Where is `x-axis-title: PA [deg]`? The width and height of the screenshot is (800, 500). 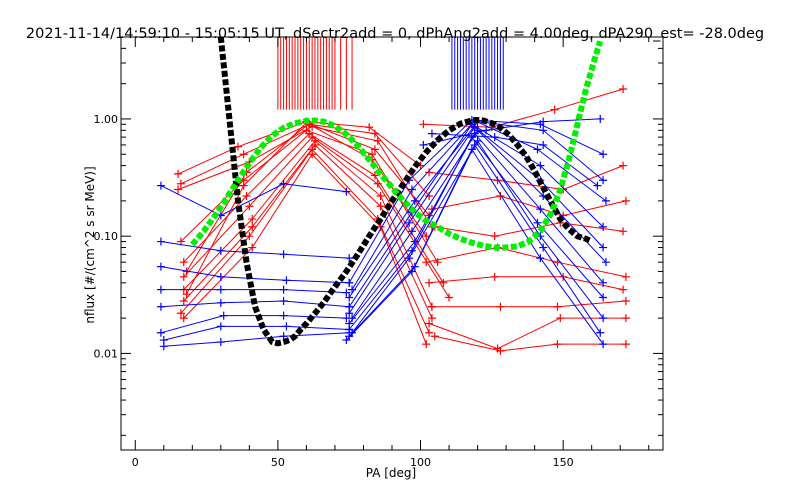 x-axis-title: PA [deg] is located at coordinates (391, 473).